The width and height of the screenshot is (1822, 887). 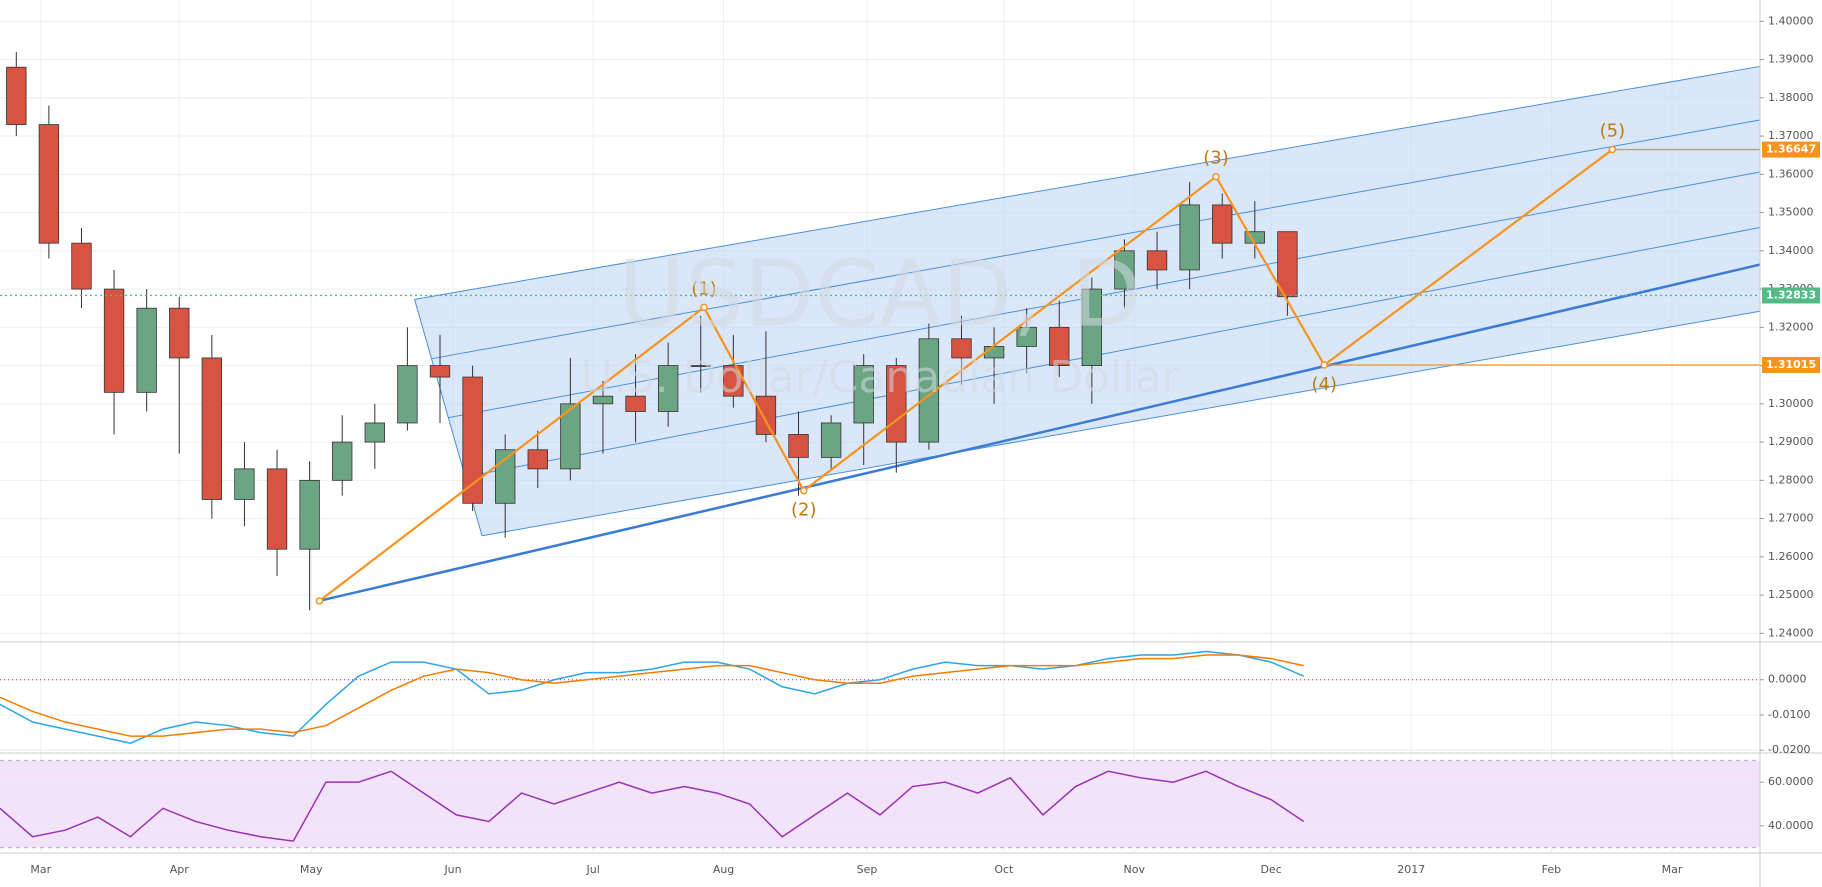 What do you see at coordinates (1324, 384) in the screenshot?
I see `wave-label: (4)` at bounding box center [1324, 384].